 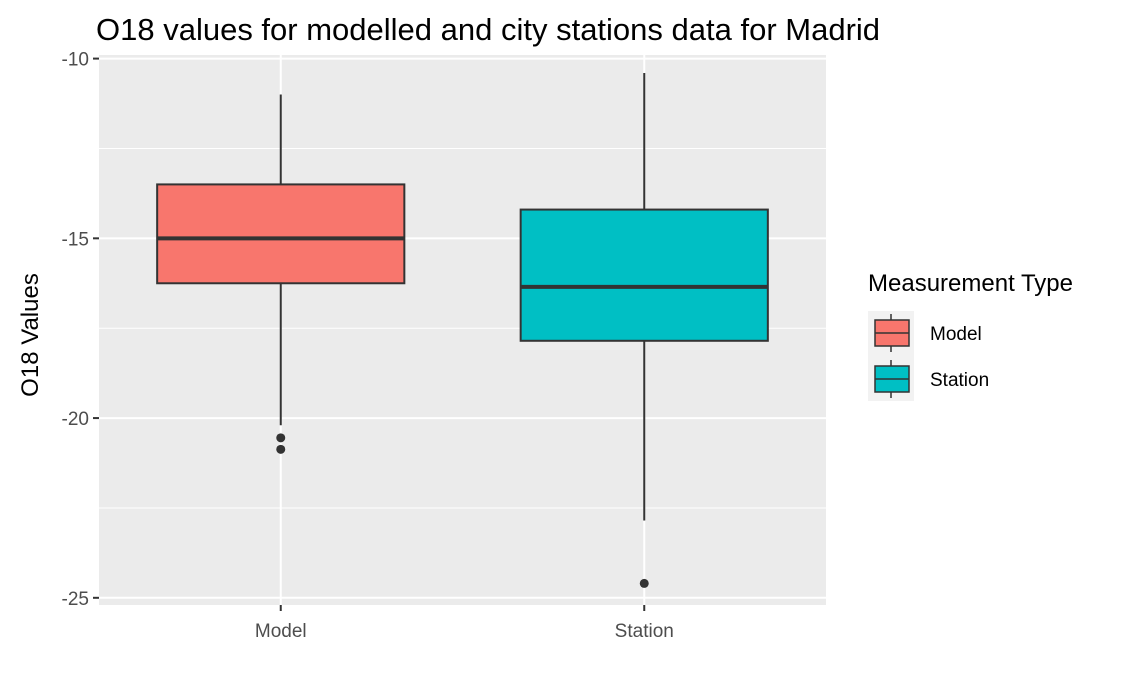 What do you see at coordinates (281, 631) in the screenshot?
I see `x-tick-label: Model` at bounding box center [281, 631].